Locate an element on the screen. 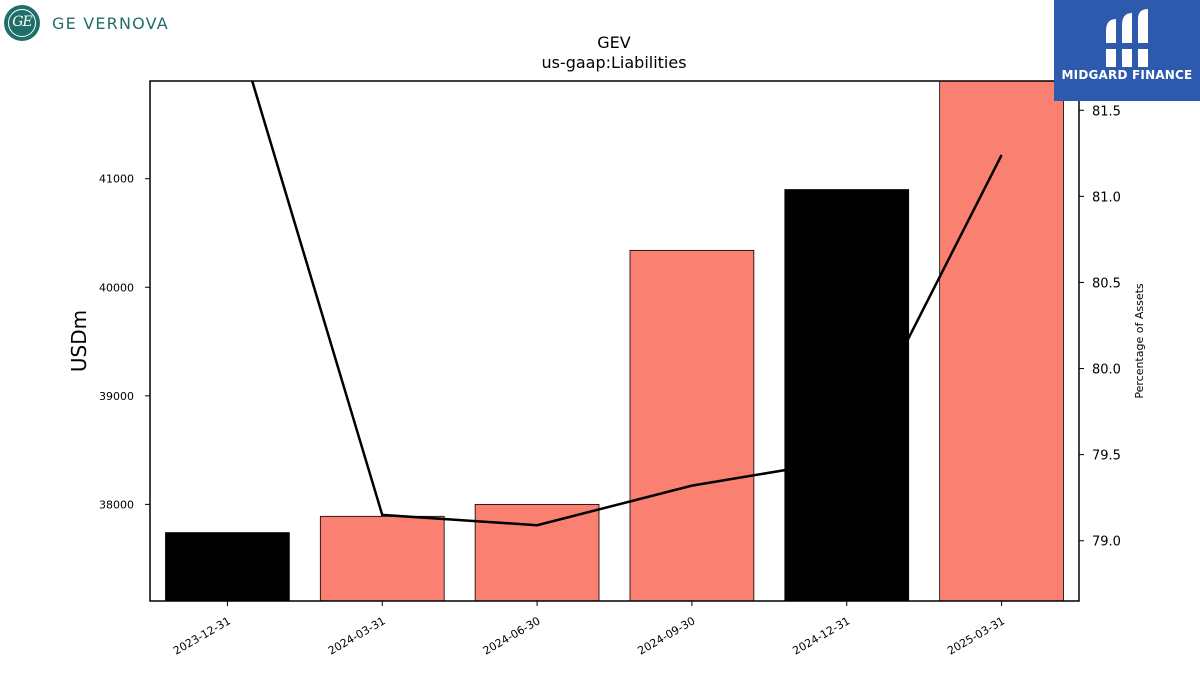 The image size is (1200, 675). y-tick-label: 41000 is located at coordinates (116, 179).